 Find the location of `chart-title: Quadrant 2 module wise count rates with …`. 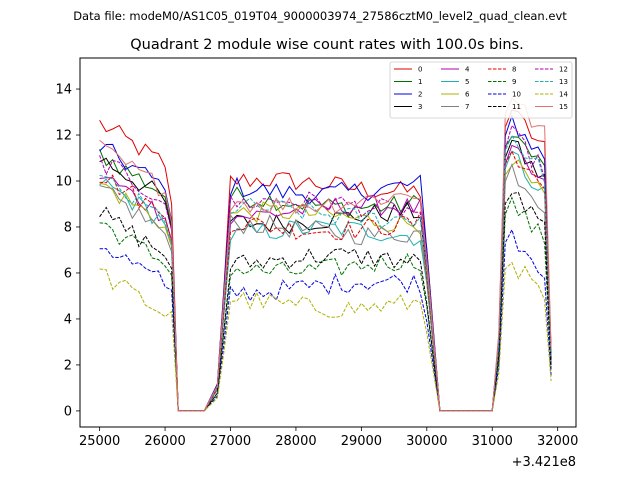

chart-title: Quadrant 2 module wise count rates with … is located at coordinates (327, 45).